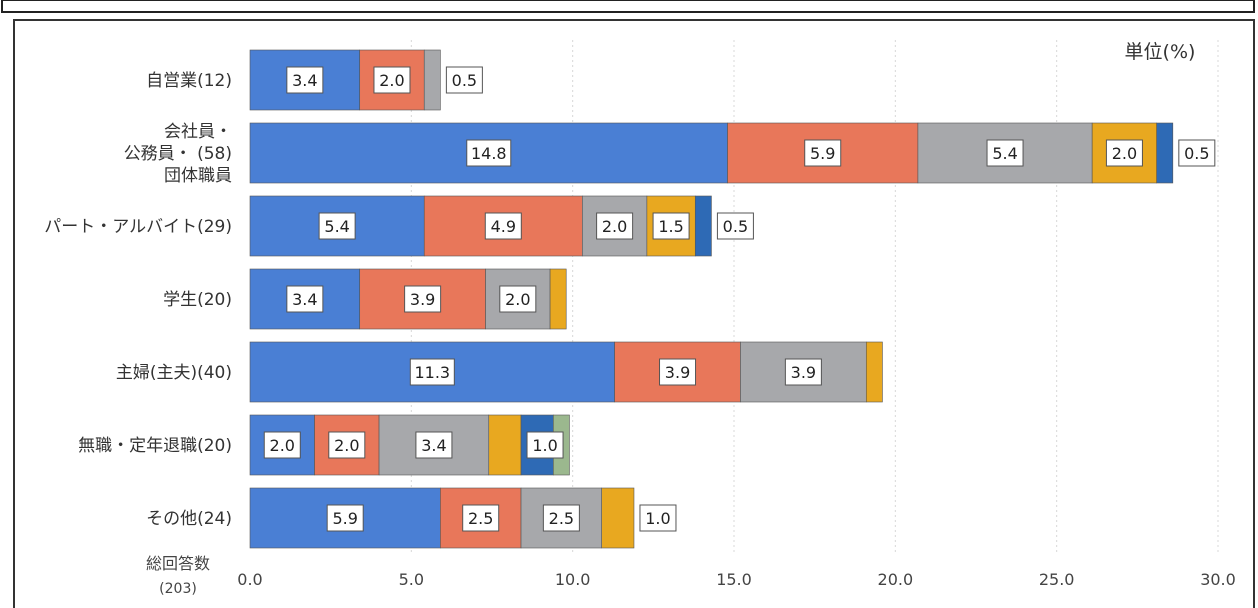 Image resolution: width=1258 pixels, height=608 pixels. What do you see at coordinates (189, 81) in the screenshot?
I see `category-label: 自営業(12)` at bounding box center [189, 81].